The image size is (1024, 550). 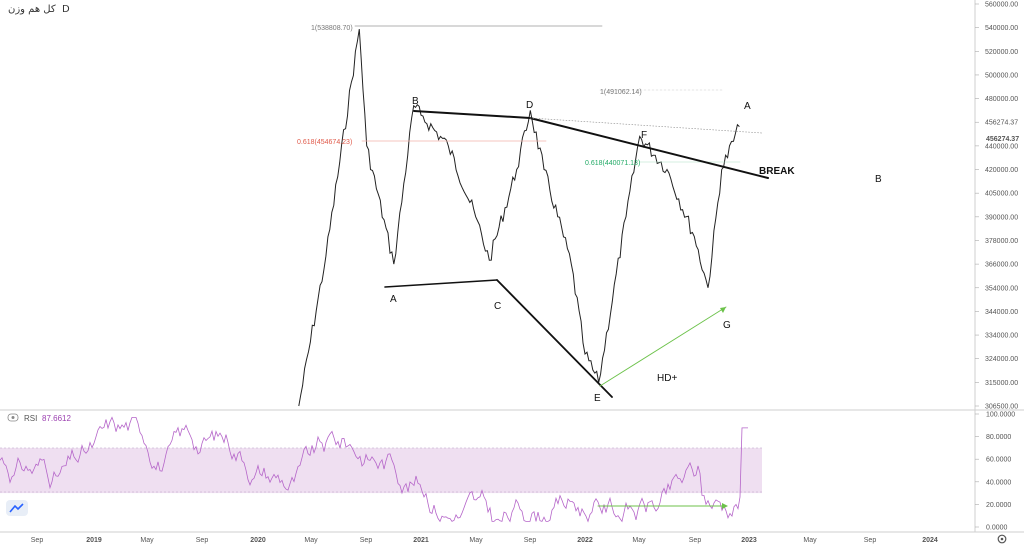 What do you see at coordinates (597, 398) in the screenshot?
I see `wave-label-e: E` at bounding box center [597, 398].